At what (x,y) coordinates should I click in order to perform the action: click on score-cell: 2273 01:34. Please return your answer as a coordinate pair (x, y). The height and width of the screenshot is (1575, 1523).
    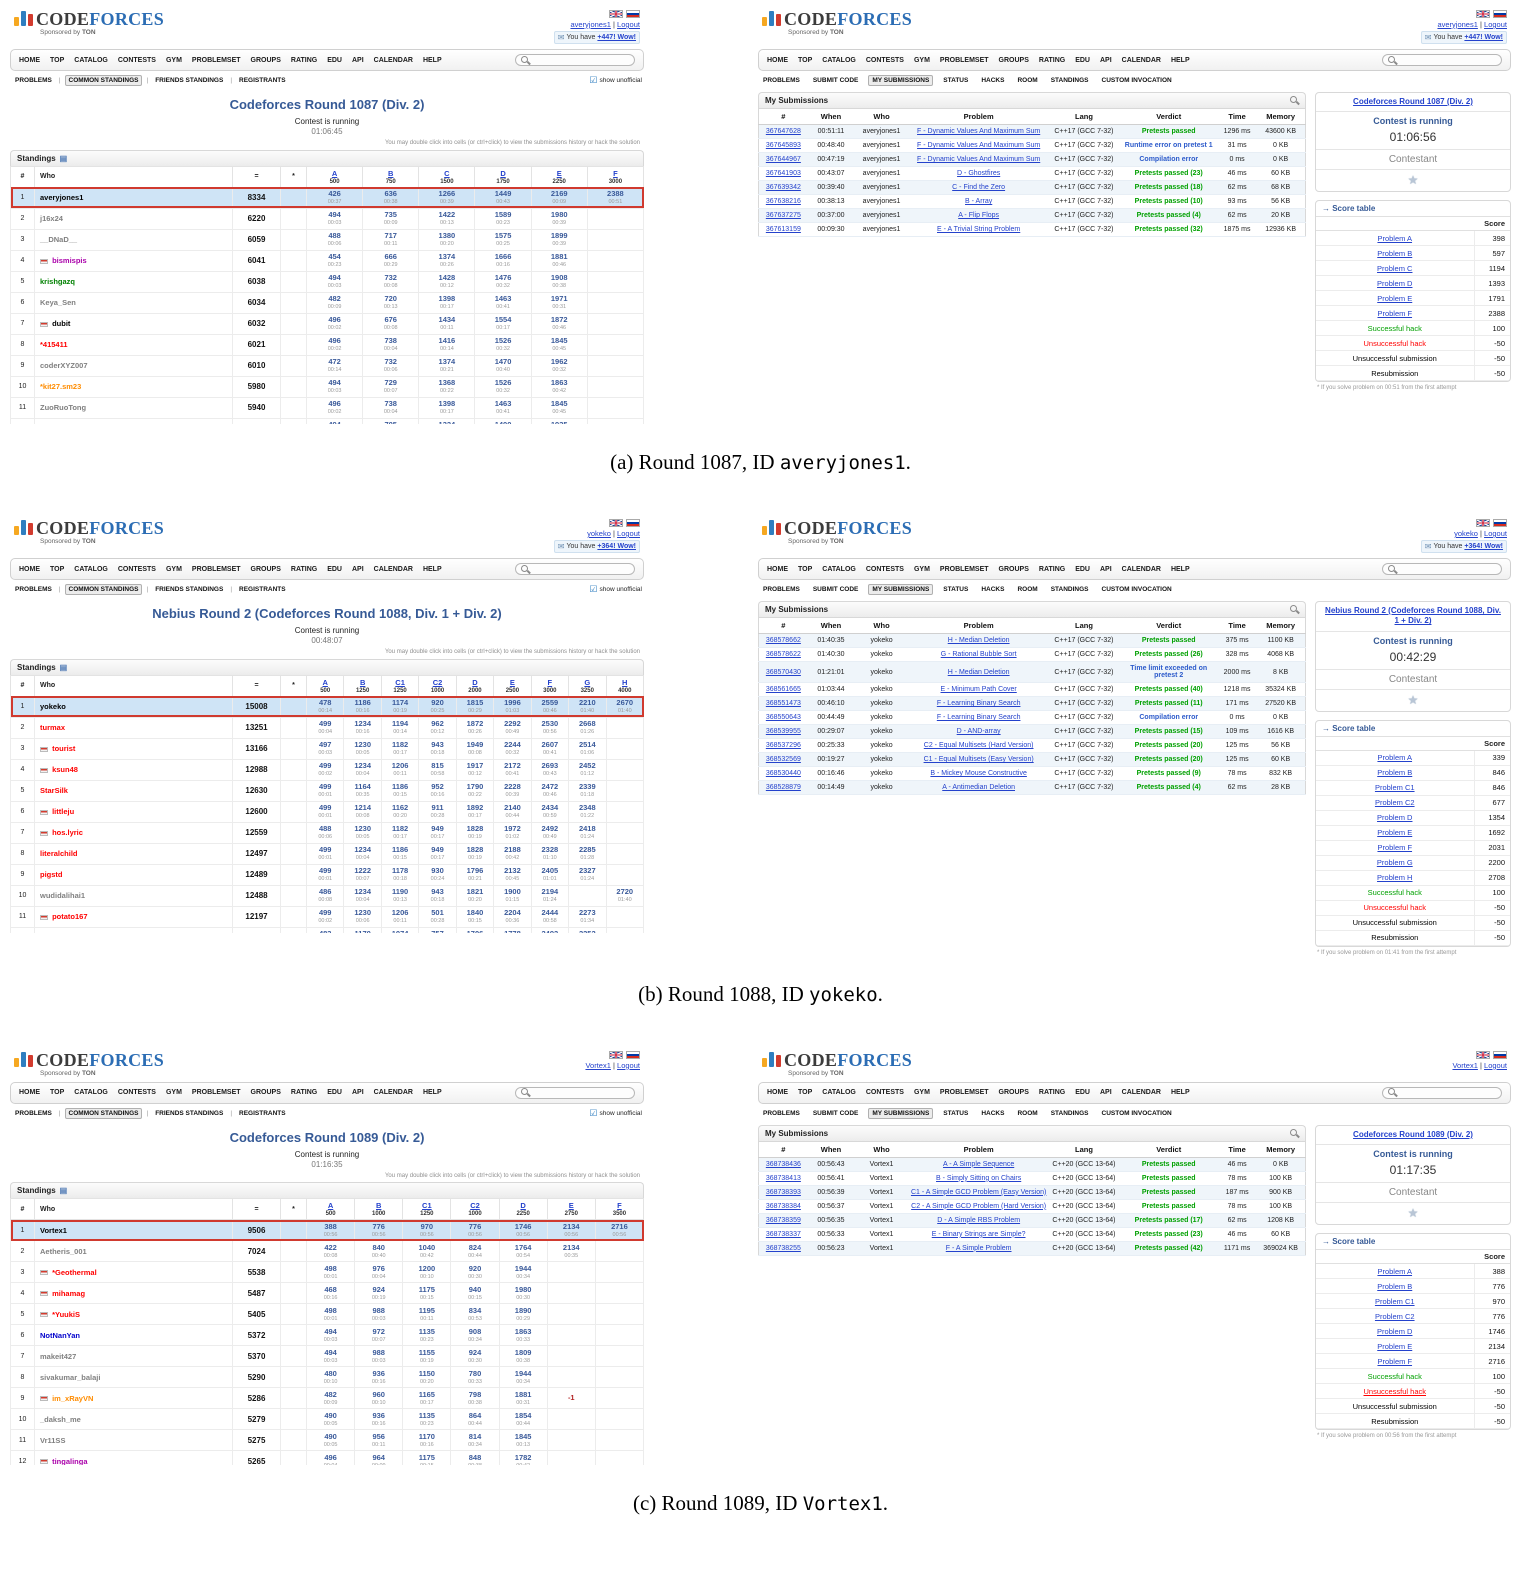
    Looking at the image, I should click on (587, 916).